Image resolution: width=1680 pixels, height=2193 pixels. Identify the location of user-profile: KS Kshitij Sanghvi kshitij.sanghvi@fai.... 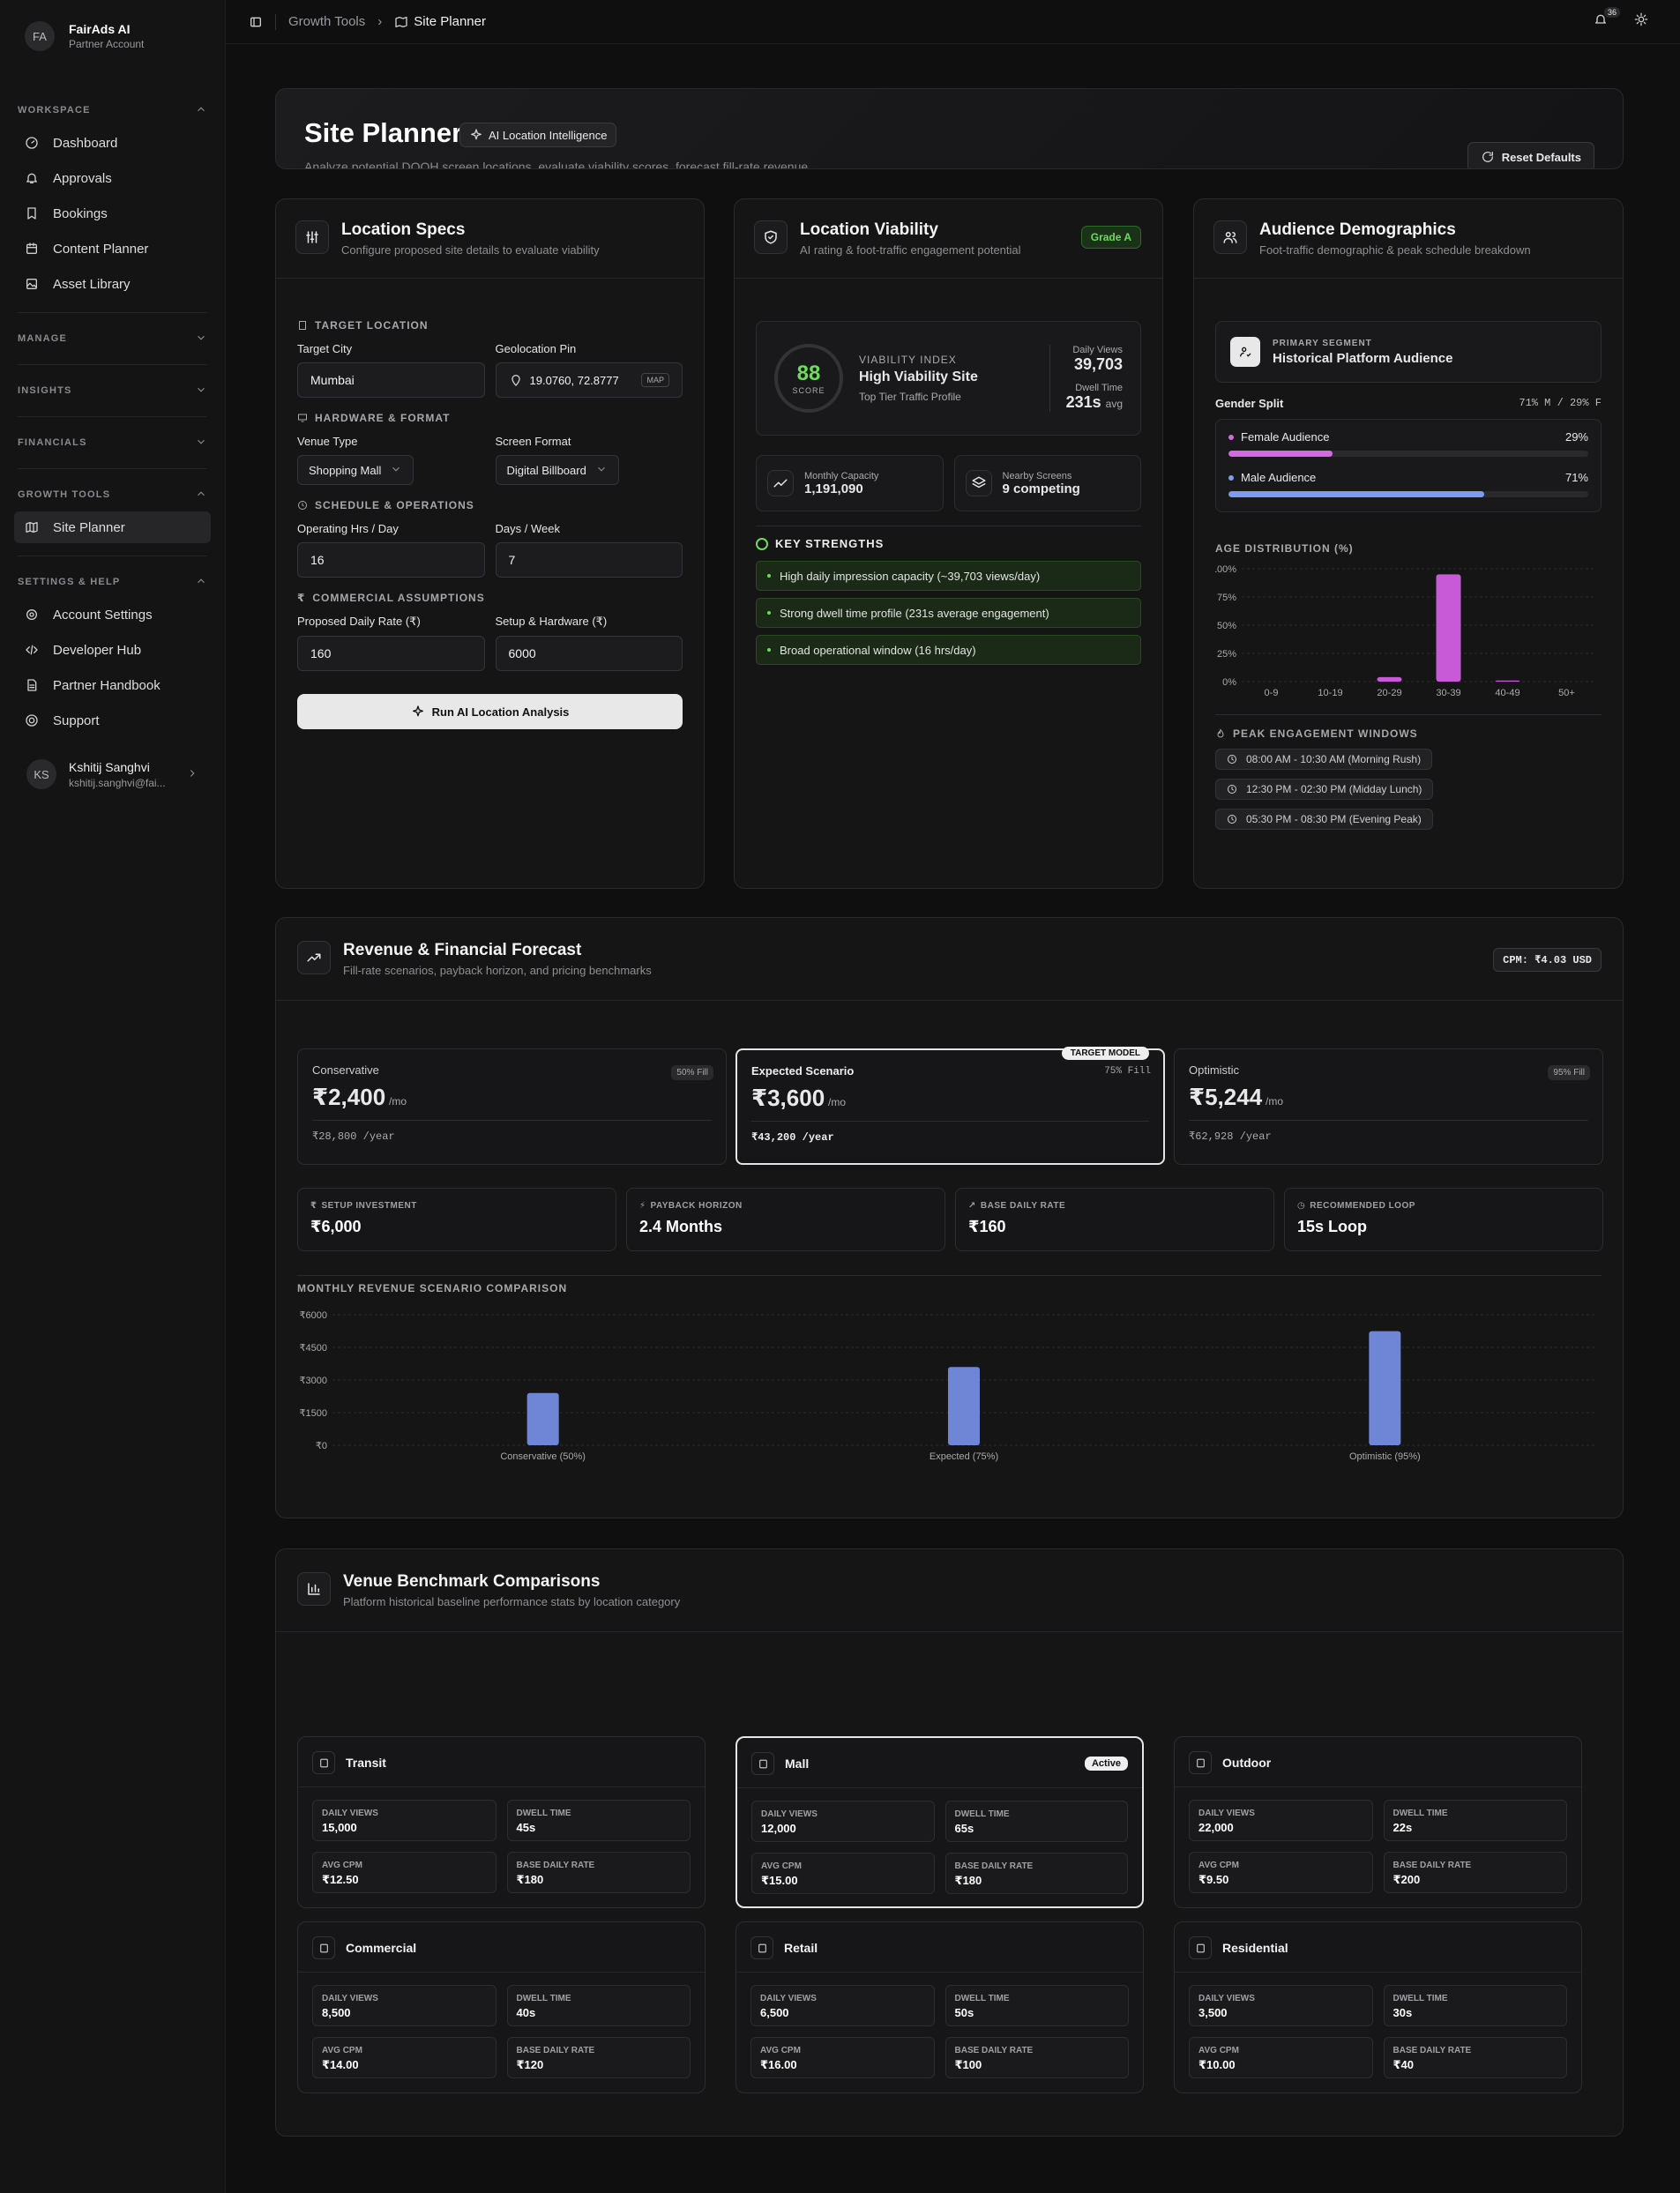
(112, 774).